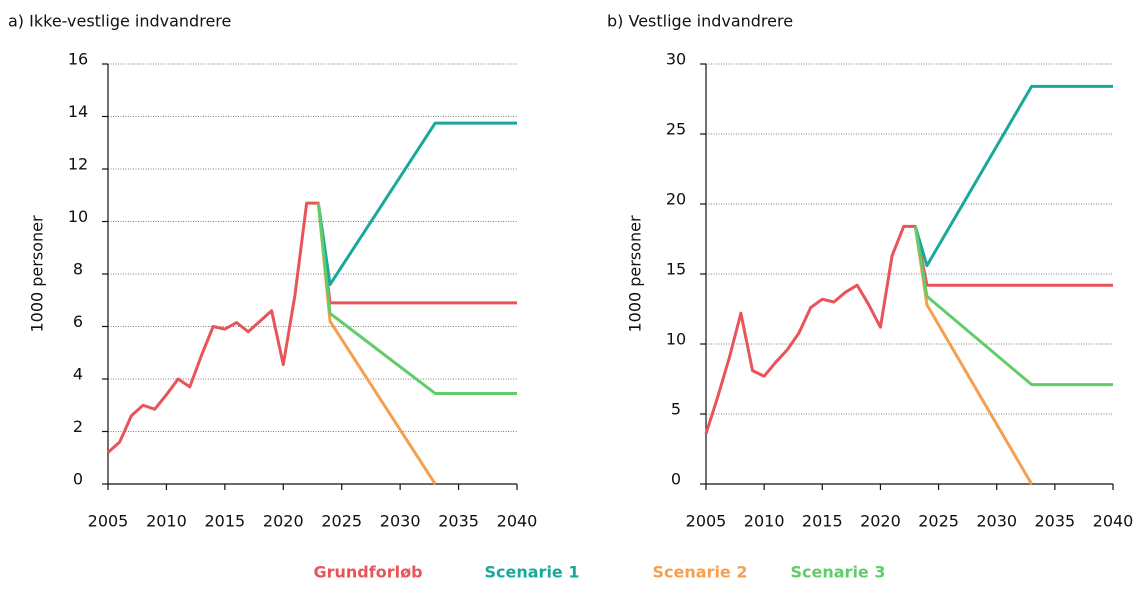 The image size is (1138, 608). I want to click on y-tick-label: 8, so click(78, 269).